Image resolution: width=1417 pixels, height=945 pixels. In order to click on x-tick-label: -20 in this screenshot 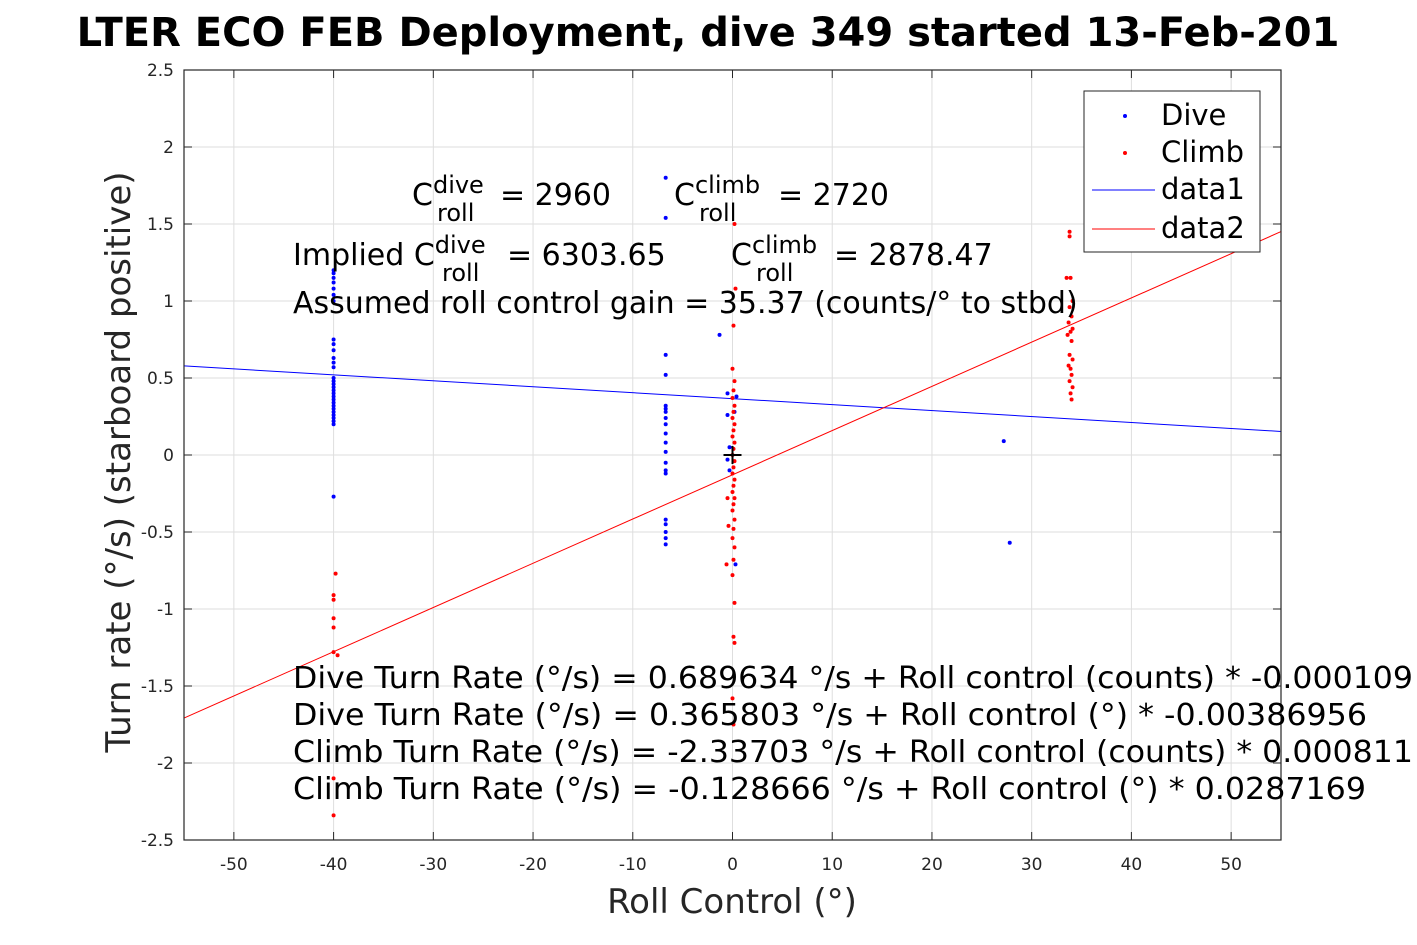, I will do `click(533, 865)`.